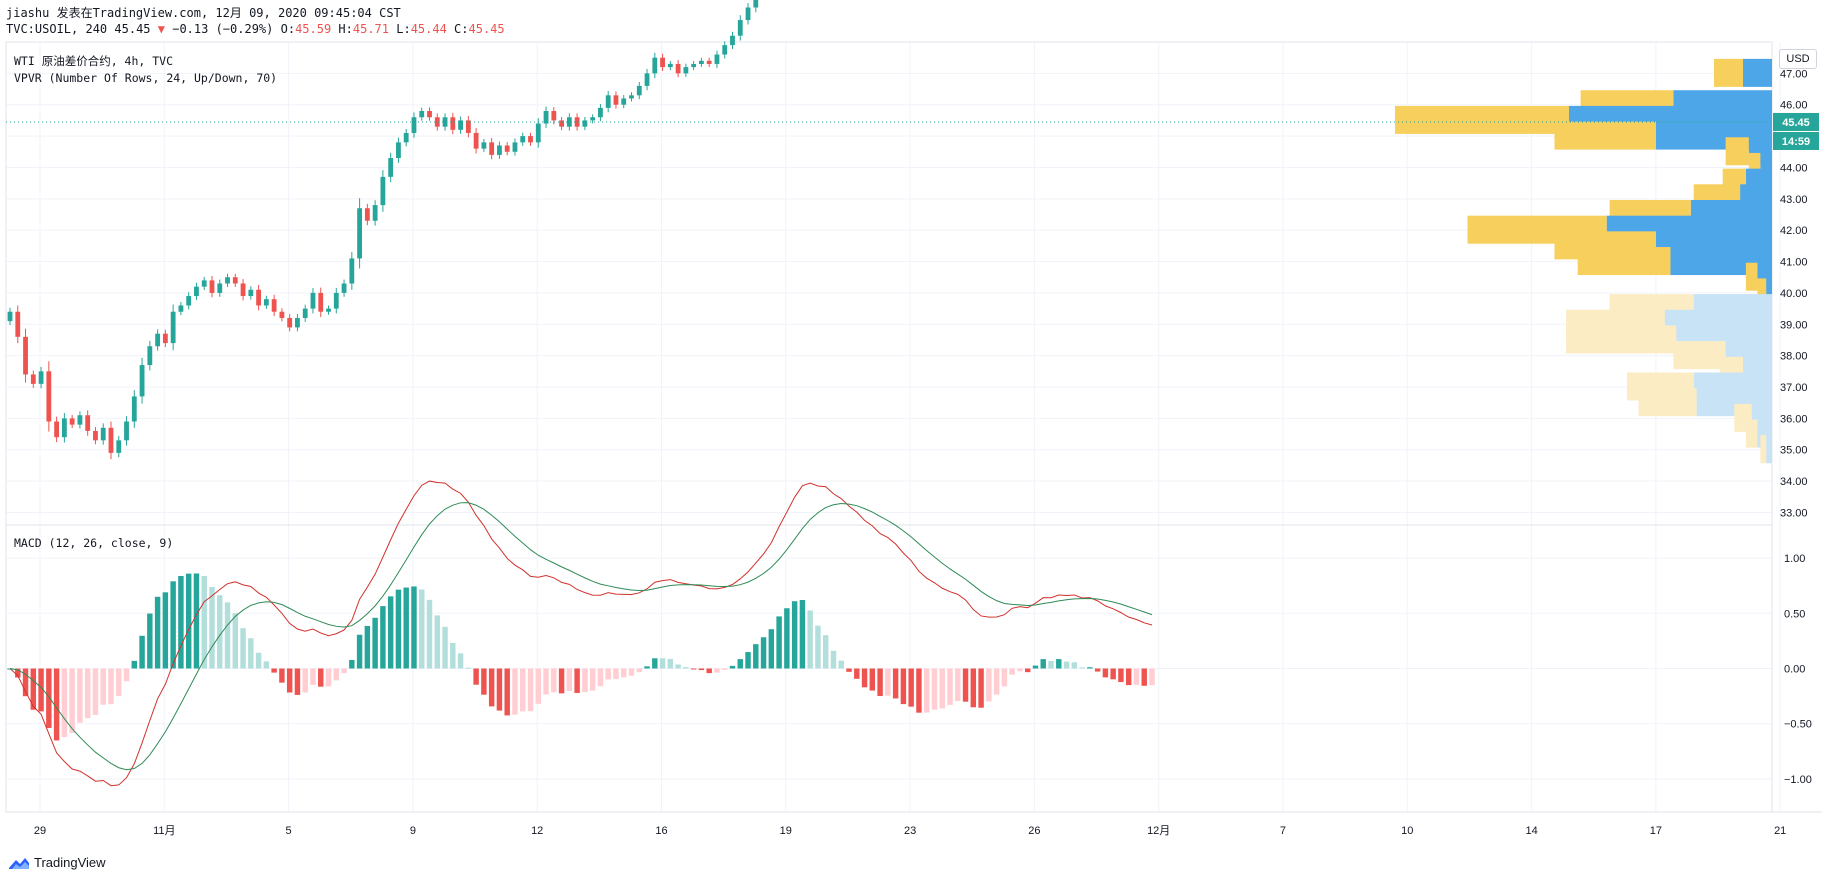 The image size is (1828, 883). I want to click on time-tick-label: 11月, so click(164, 831).